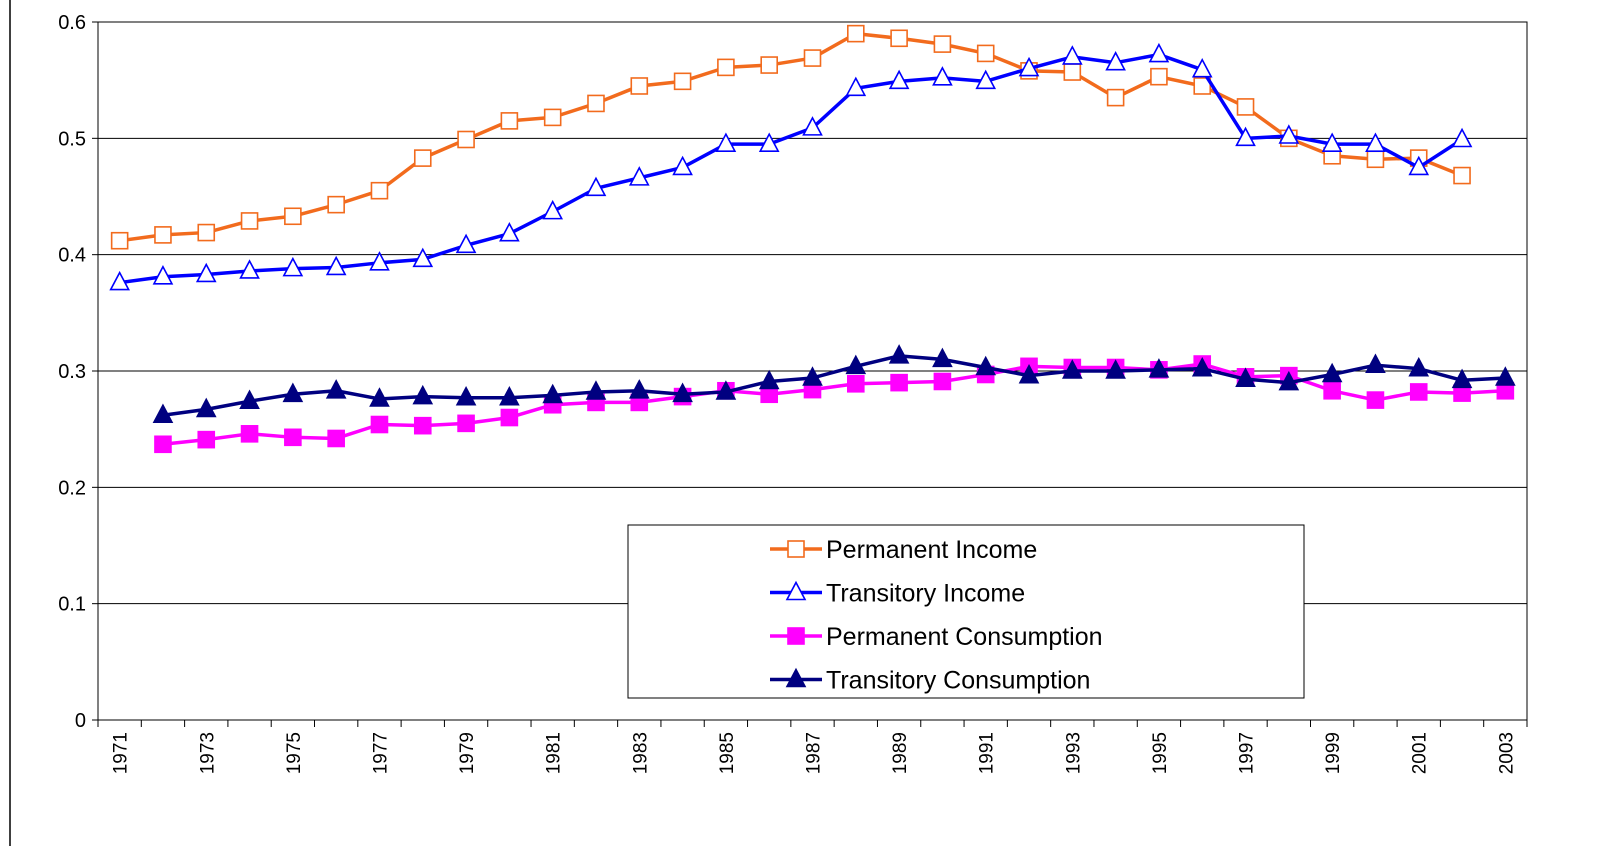  Describe the element at coordinates (931, 550) in the screenshot. I see `legend-label: Permanent Income` at that location.